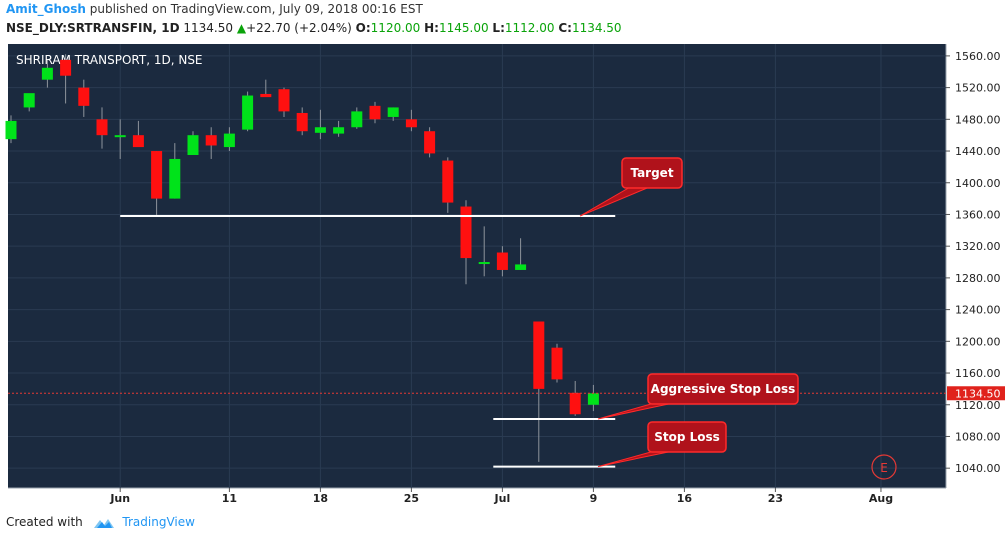  Describe the element at coordinates (463, 28) in the screenshot. I see `high-value: 1145.00` at that location.